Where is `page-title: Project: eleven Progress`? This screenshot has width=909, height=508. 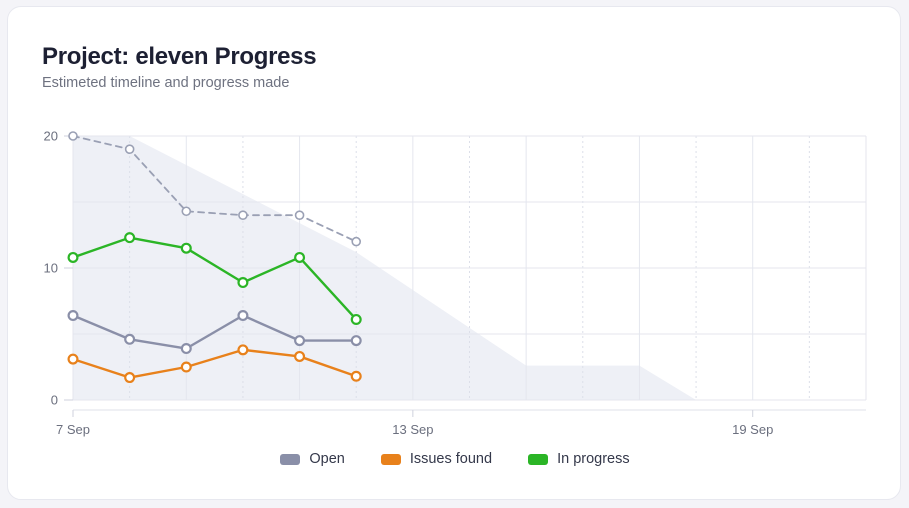
page-title: Project: eleven Progress is located at coordinates (179, 56).